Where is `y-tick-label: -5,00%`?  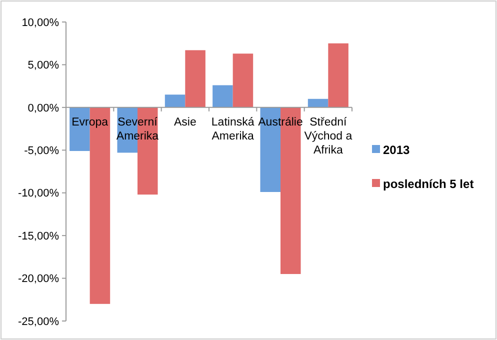
y-tick-label: -5,00% is located at coordinates (42, 150).